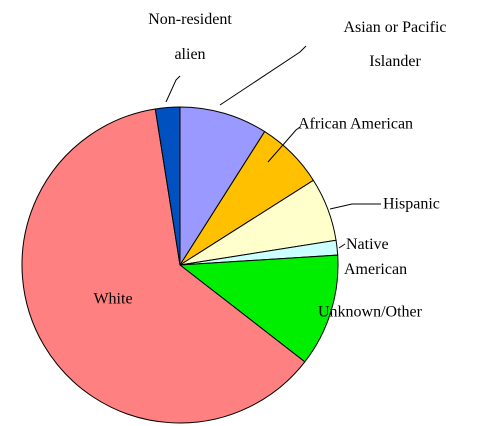 This screenshot has height=426, width=495. Describe the element at coordinates (112, 299) in the screenshot. I see `slice-label: White` at that location.